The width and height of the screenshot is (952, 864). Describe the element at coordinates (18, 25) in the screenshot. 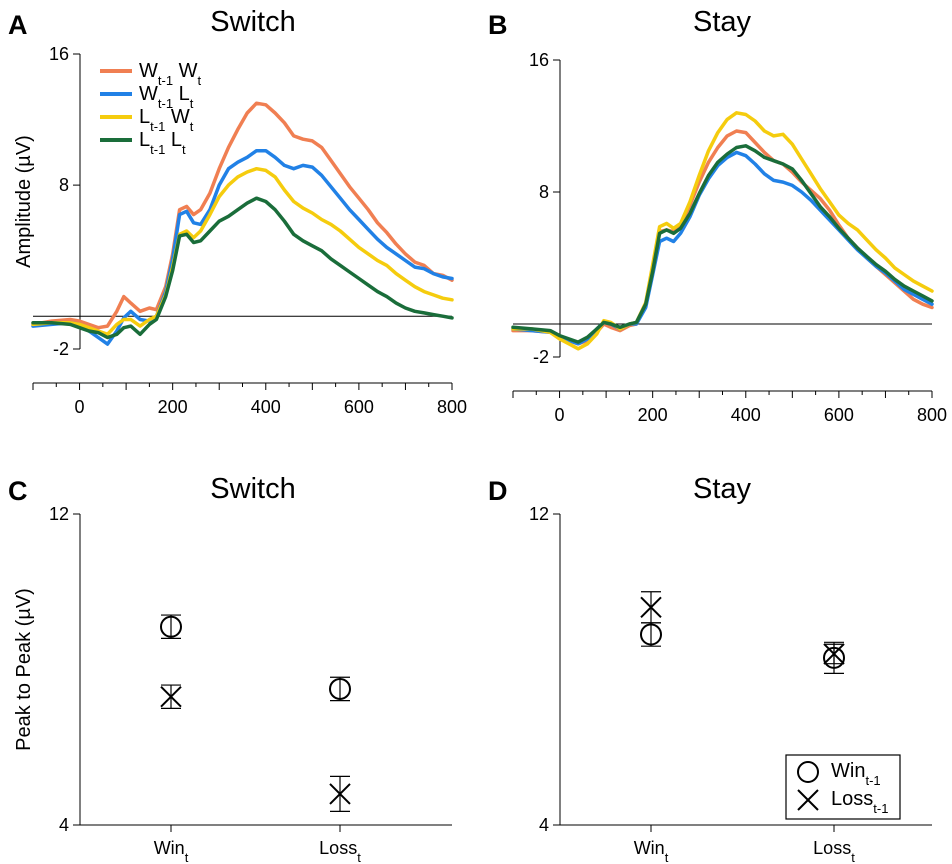

I see `panel-label: A` at that location.